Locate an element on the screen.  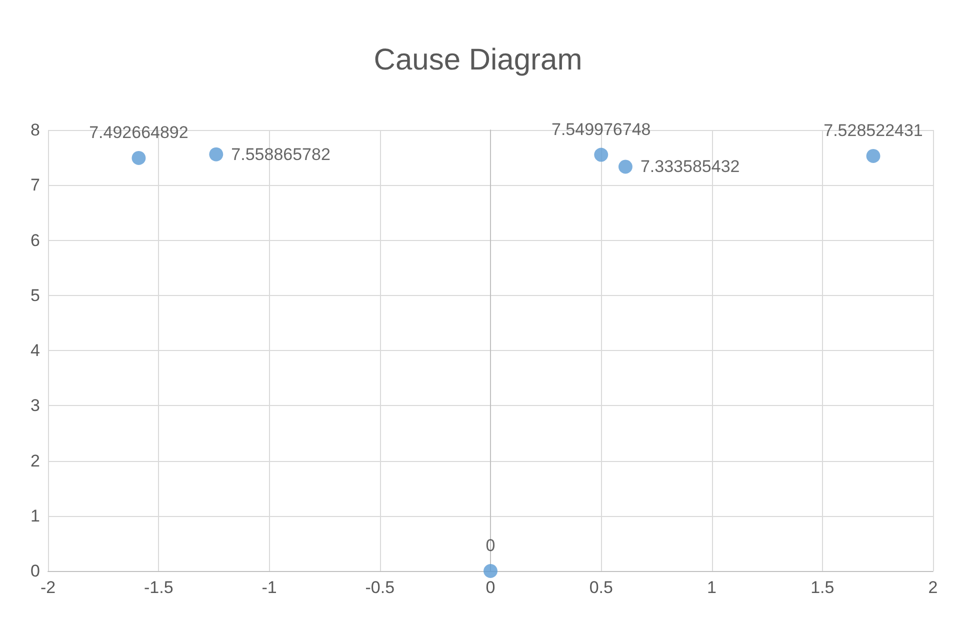
x-tick-label: -0.5 is located at coordinates (380, 587).